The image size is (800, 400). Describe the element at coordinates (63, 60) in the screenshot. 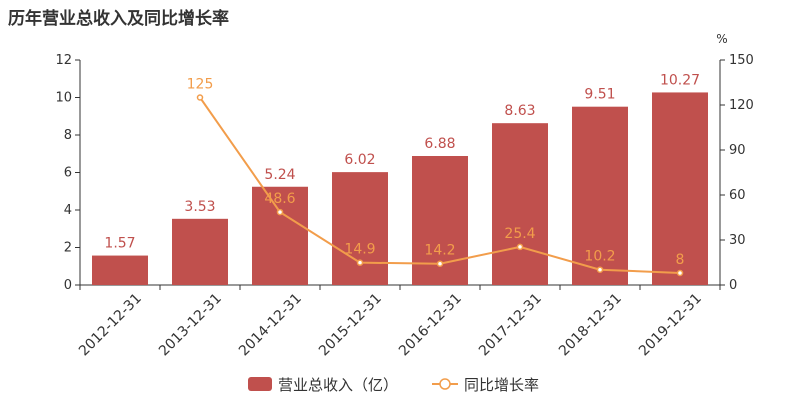

I see `y-left-tick-label: 12` at that location.